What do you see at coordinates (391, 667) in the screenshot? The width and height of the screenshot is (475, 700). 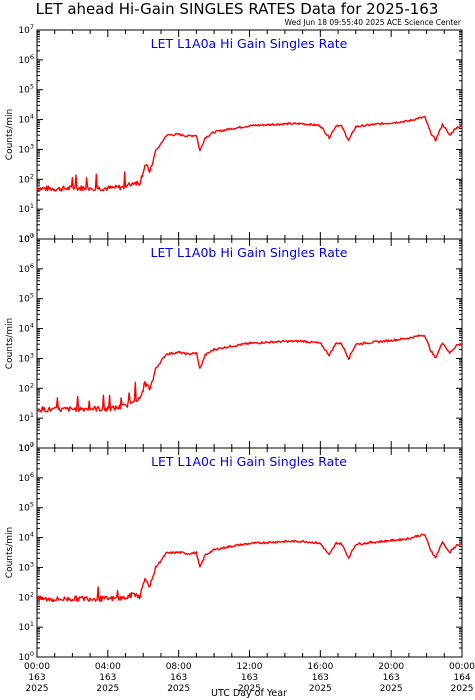 I see `x-tick-label: 20:00` at bounding box center [391, 667].